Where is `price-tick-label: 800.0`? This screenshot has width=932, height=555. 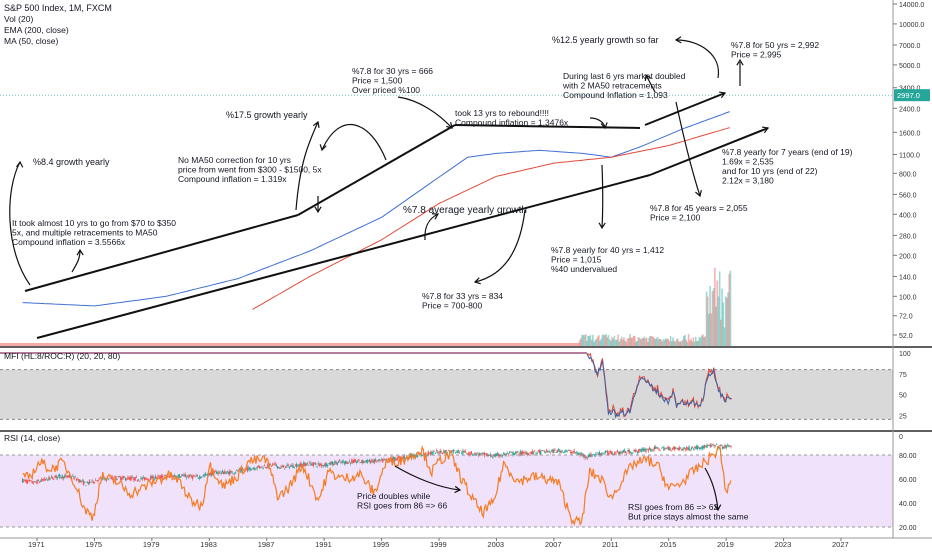 price-tick-label: 800.0 is located at coordinates (908, 174).